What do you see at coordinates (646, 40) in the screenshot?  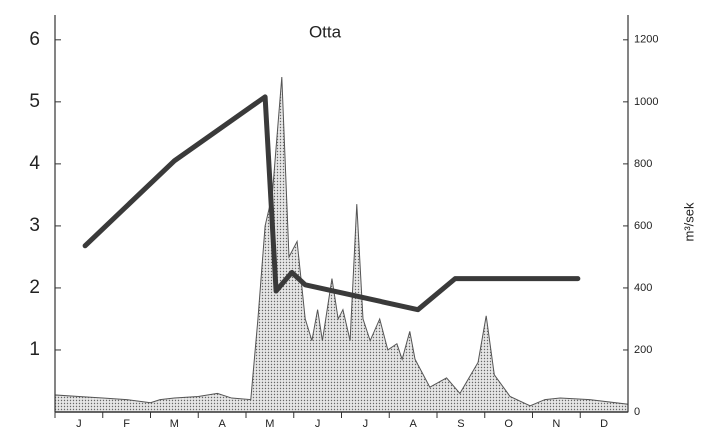 I see `y2-tick-label: 1200` at bounding box center [646, 40].